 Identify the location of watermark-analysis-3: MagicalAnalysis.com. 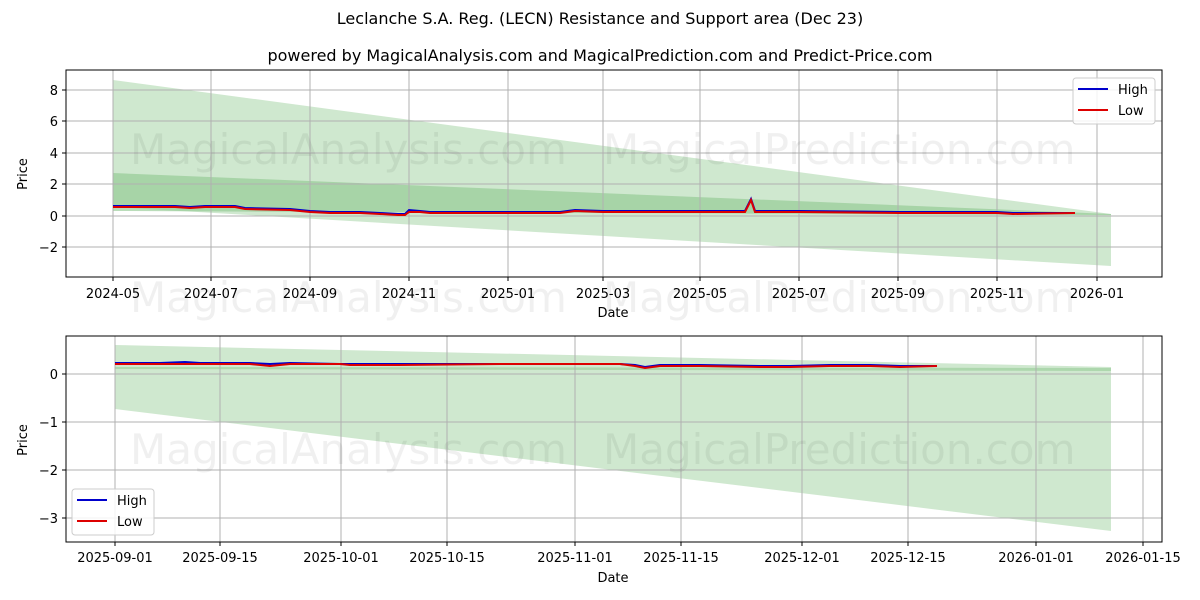
(348, 449).